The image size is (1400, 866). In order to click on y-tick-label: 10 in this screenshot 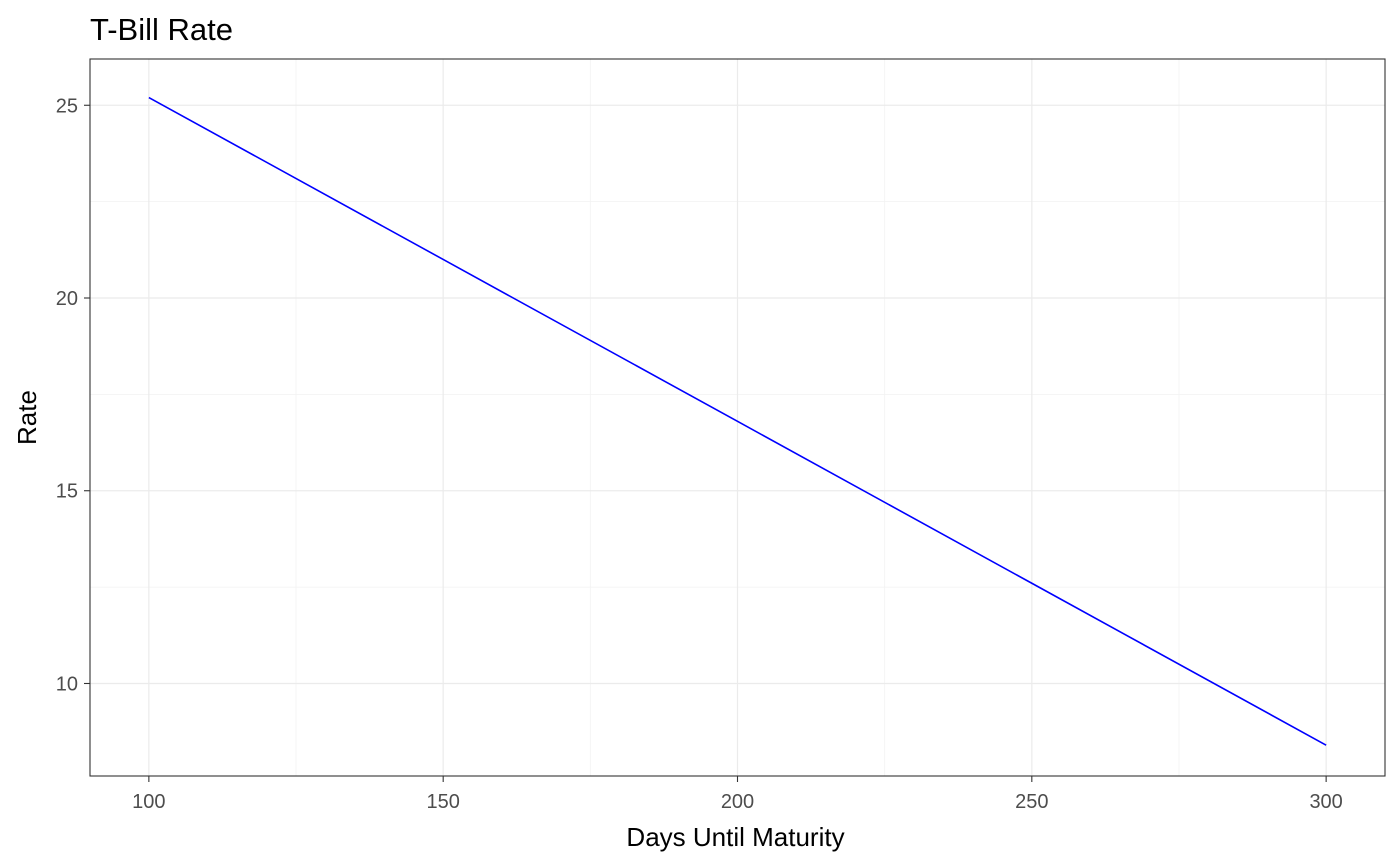, I will do `click(67, 684)`.